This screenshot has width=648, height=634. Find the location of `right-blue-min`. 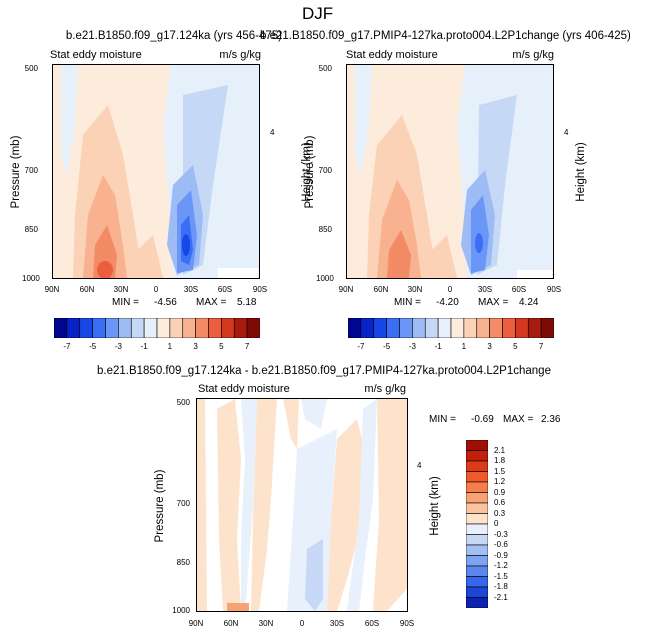

right-blue-min is located at coordinates (479, 243).